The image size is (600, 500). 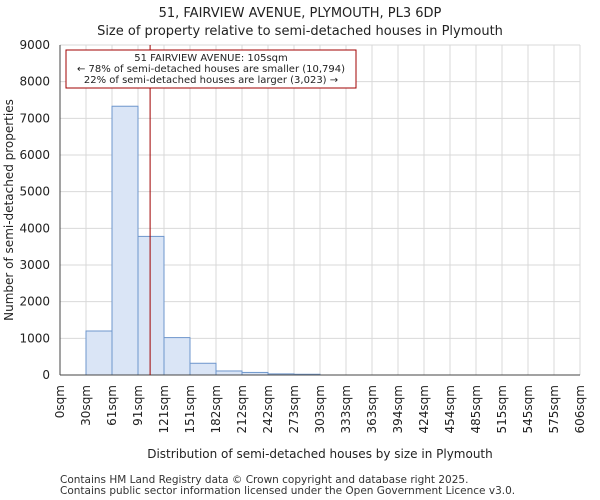 I want to click on x-tick-label: 454sqm, so click(x=450, y=409).